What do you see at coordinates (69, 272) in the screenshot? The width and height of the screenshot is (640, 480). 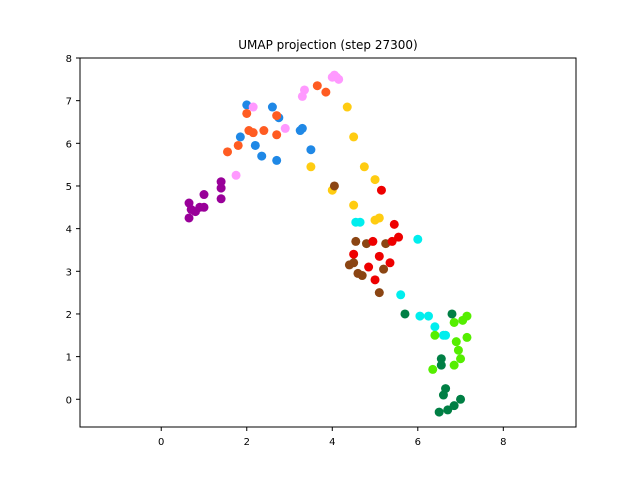 I see `y-tick-label: 3` at bounding box center [69, 272].